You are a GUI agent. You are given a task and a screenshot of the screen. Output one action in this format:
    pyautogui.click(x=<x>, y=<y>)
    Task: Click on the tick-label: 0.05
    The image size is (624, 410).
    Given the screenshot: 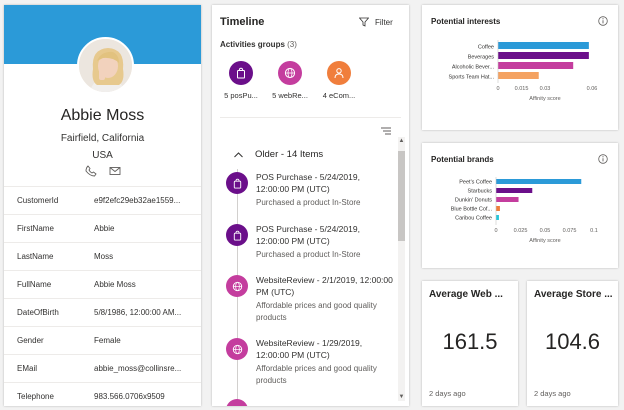 What is the action you would take?
    pyautogui.click(x=545, y=231)
    